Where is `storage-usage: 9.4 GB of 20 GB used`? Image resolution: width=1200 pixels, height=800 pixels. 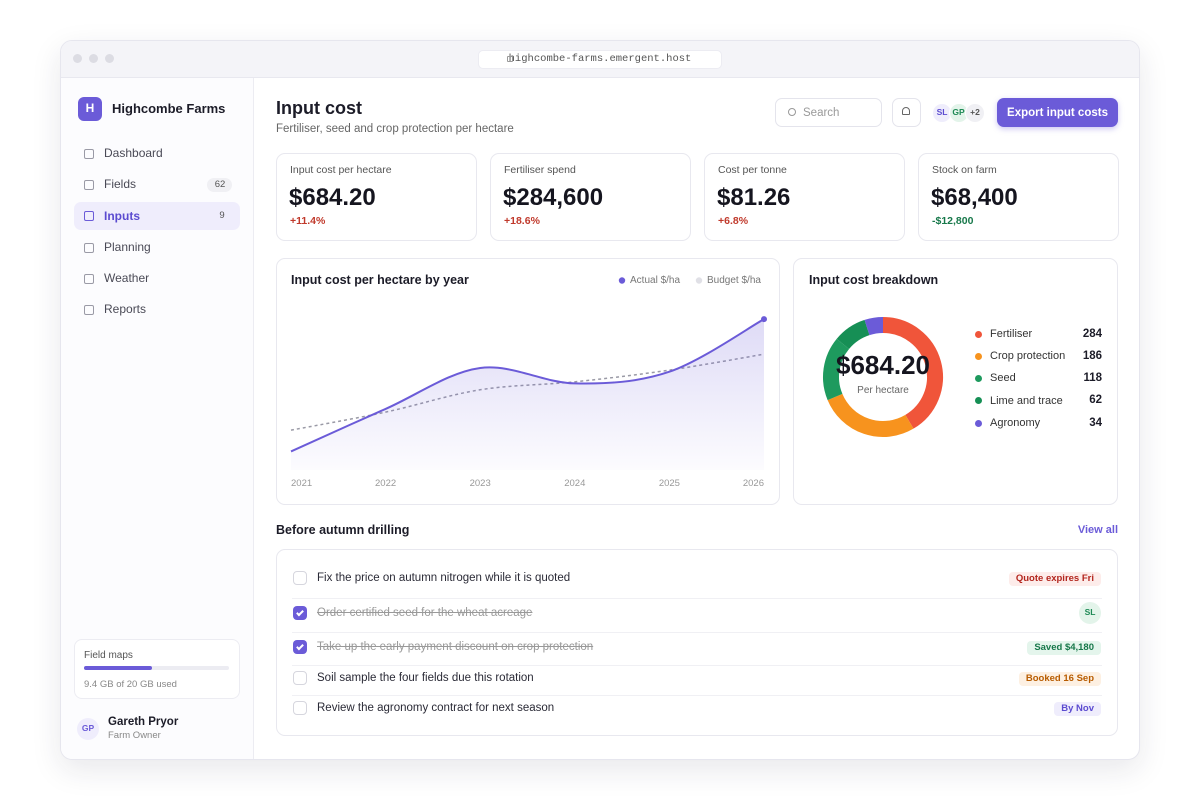
storage-usage: 9.4 GB of 20 GB used is located at coordinates (130, 684).